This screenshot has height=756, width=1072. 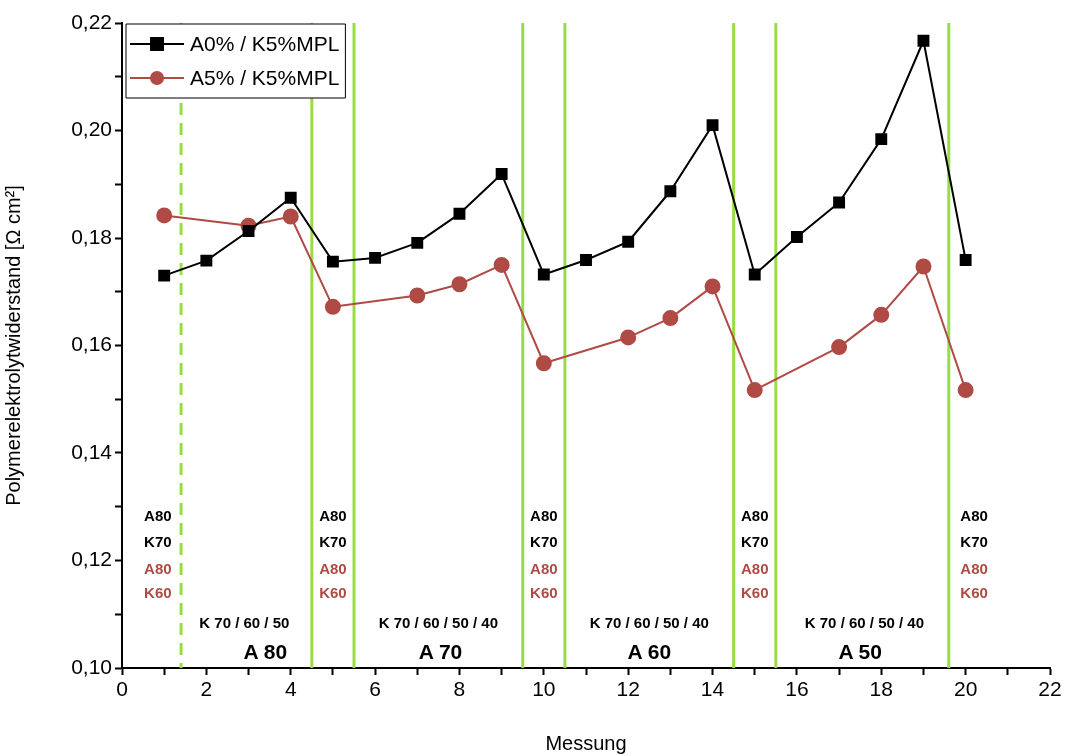 What do you see at coordinates (12, 345) in the screenshot?
I see `y-axis-title: Polymerelektrolytwiderstand [Ω cm²]` at bounding box center [12, 345].